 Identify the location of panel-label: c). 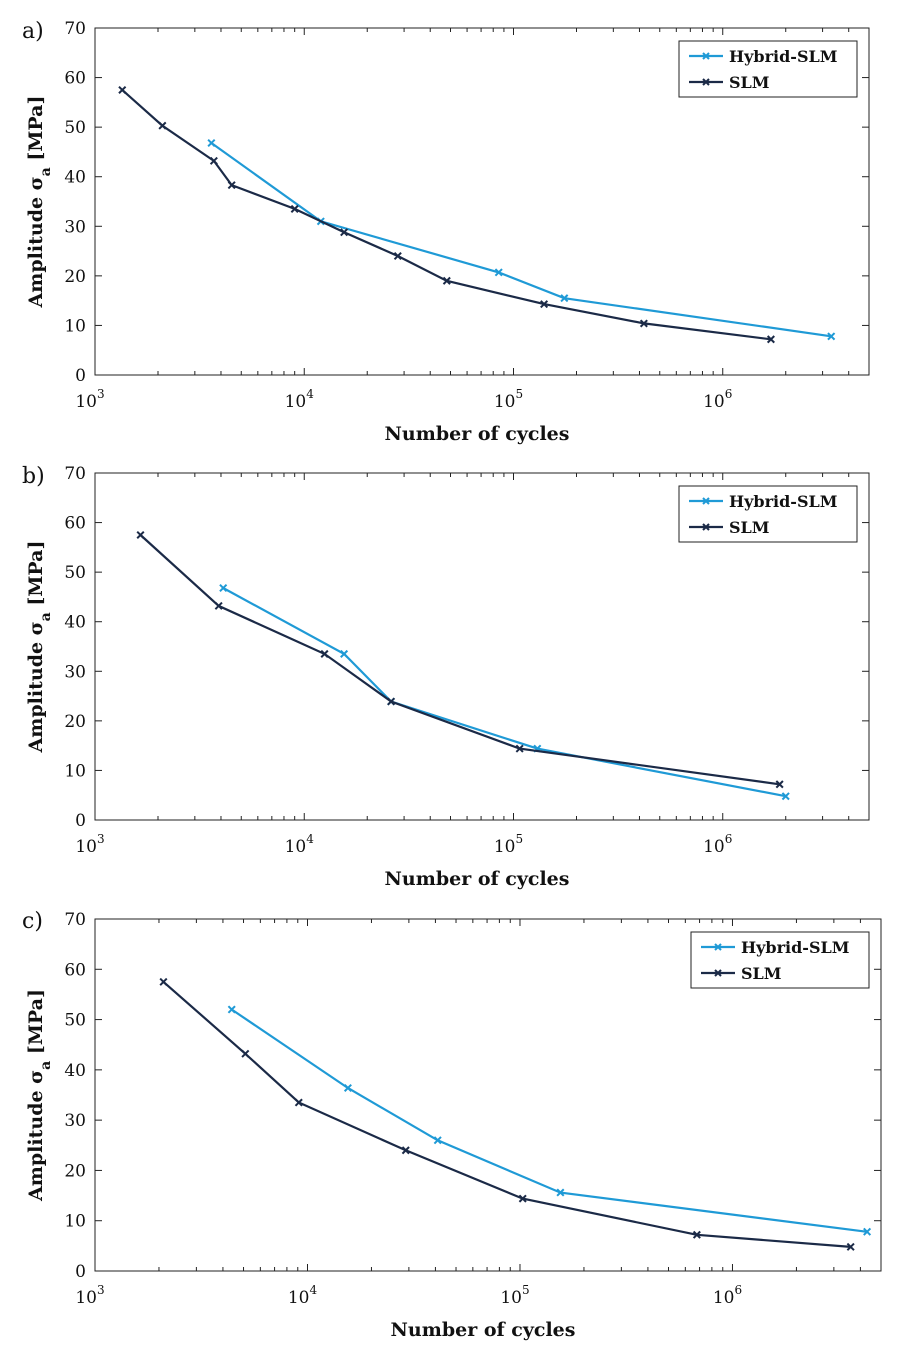
(32, 921).